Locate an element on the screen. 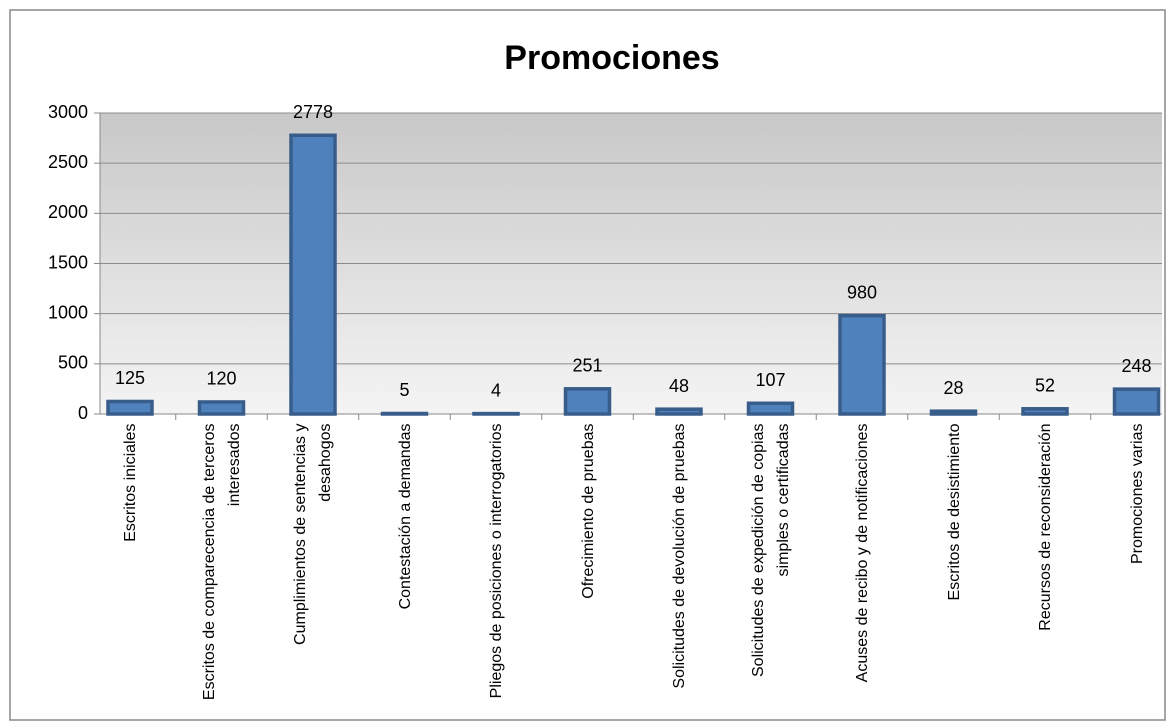 Image resolution: width=1175 pixels, height=725 pixels. y-tick-label: 1500 is located at coordinates (68, 262).